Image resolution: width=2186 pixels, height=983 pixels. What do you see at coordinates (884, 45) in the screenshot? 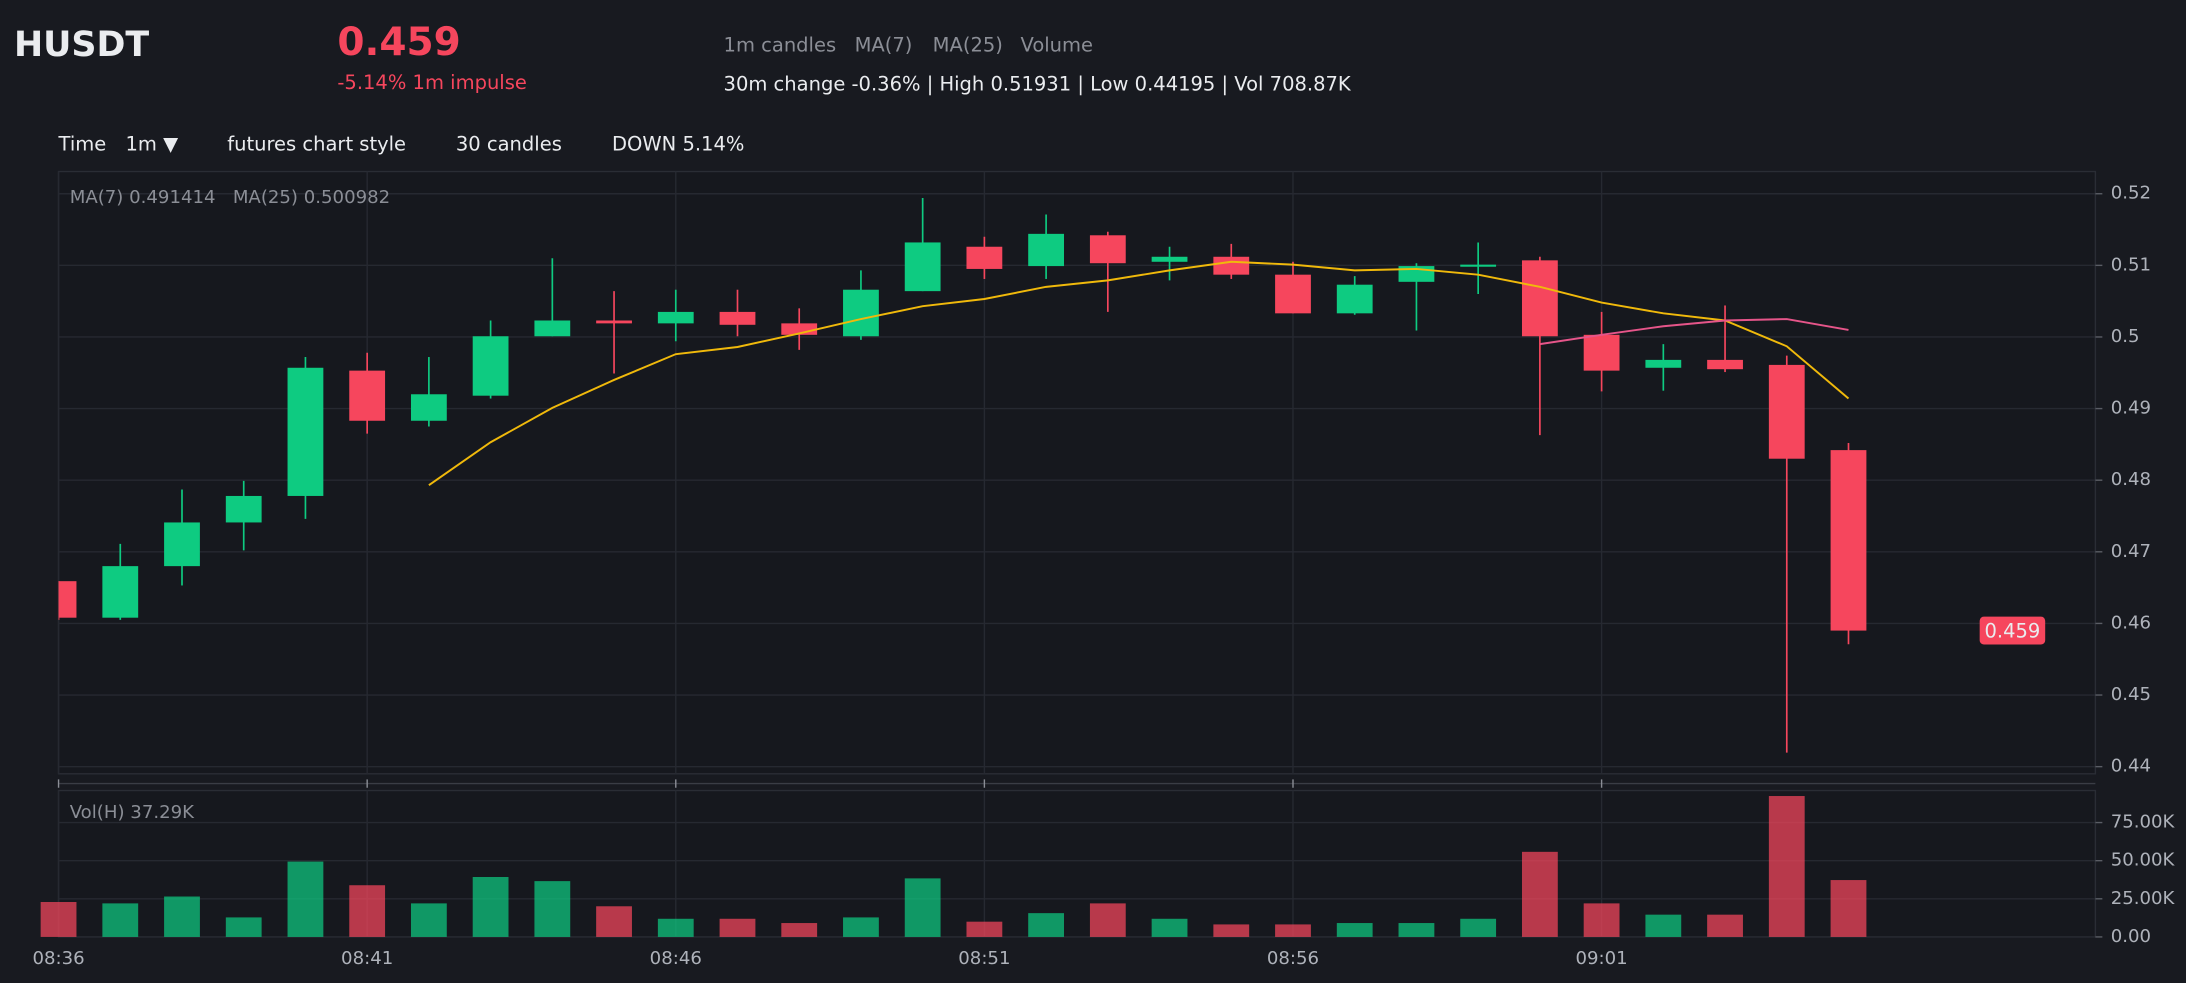
I see `toggle: MA(7)` at bounding box center [884, 45].